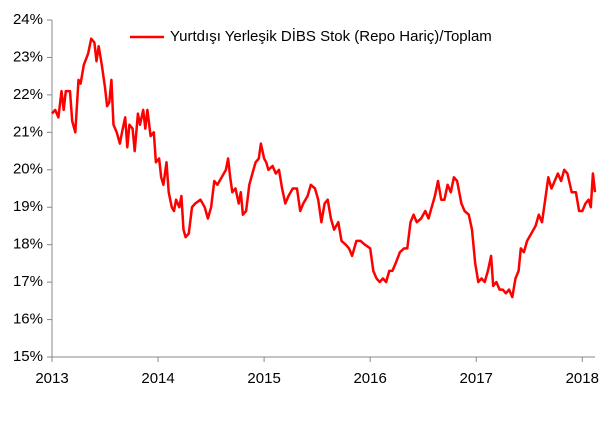  Describe the element at coordinates (28, 244) in the screenshot. I see `y-tick-label: 18%` at that location.